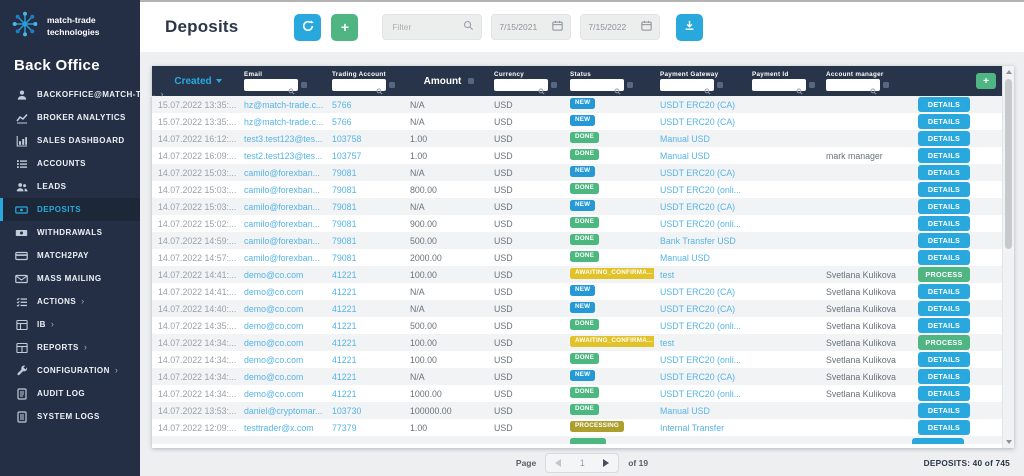  I want to click on sidebar-item-backoffice-match-tr: BACKOFFICE@MATCH-TR... ›, so click(81, 94).